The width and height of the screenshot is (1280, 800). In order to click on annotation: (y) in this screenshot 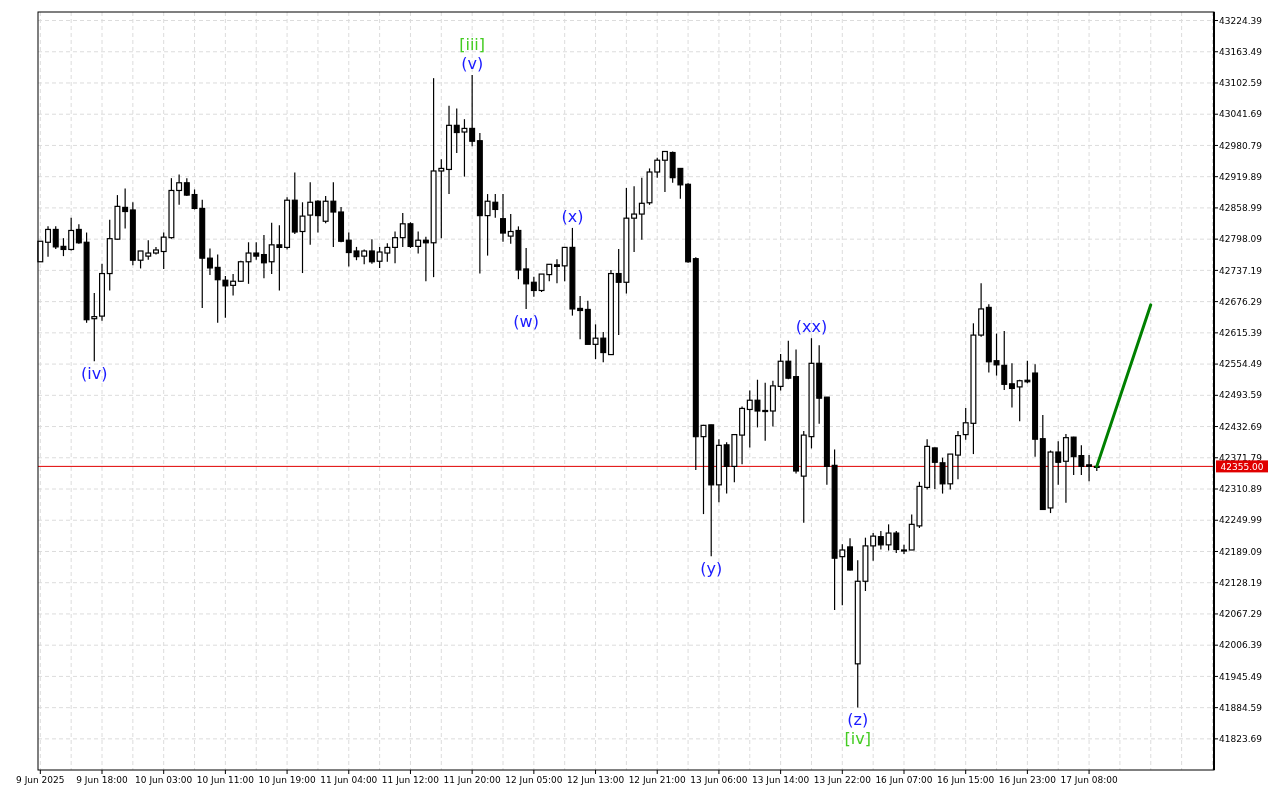, I will do `click(711, 568)`.